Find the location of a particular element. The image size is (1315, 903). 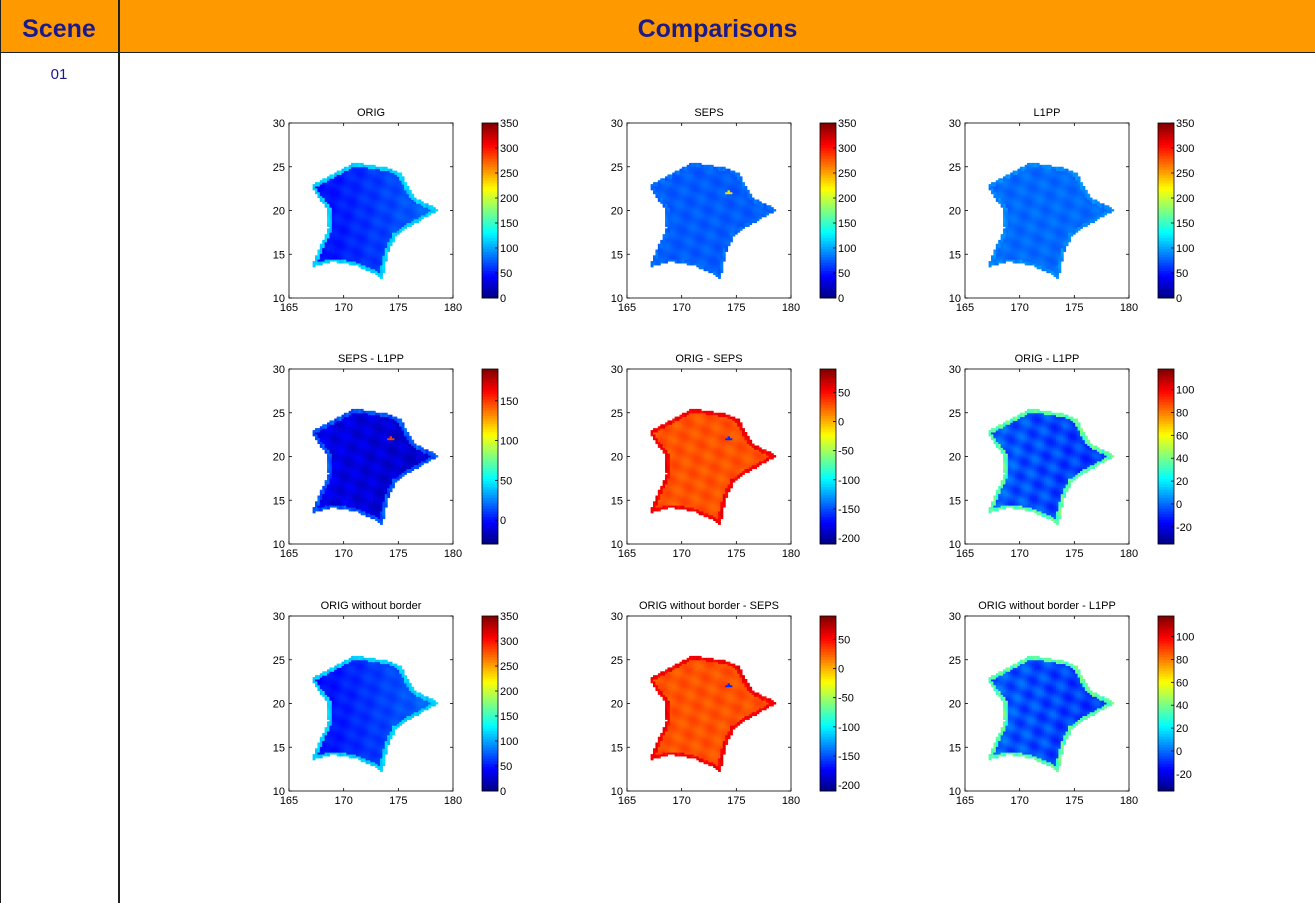

colorbar-tick-label: 300 is located at coordinates (509, 149).